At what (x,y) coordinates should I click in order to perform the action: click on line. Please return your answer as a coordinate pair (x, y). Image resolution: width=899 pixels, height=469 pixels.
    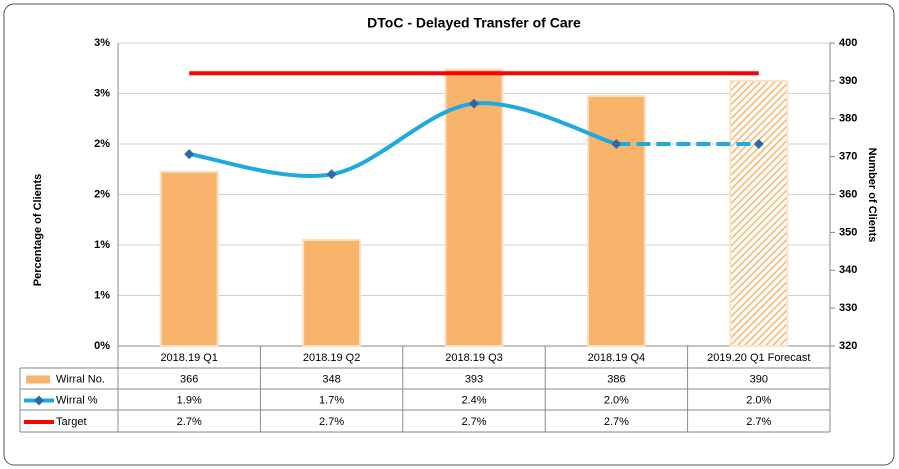
    Looking at the image, I should click on (402, 139).